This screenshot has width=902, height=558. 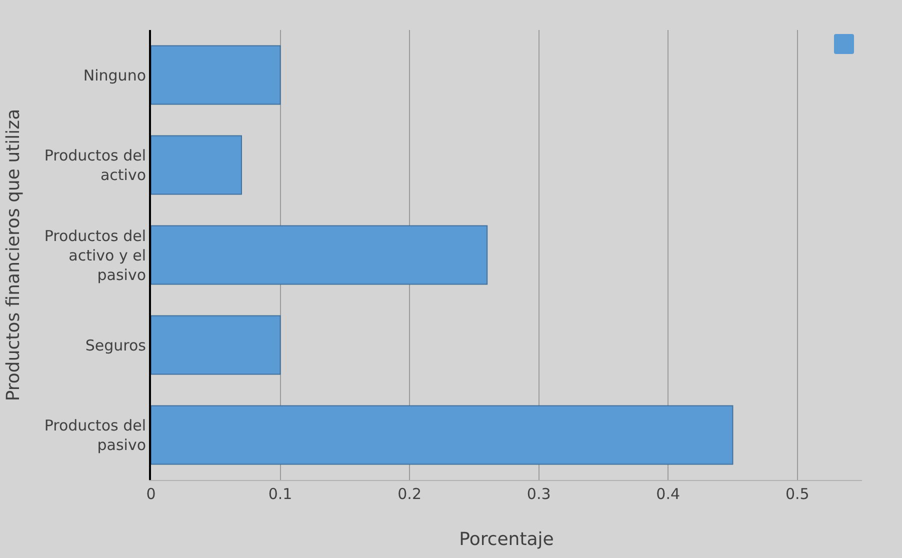 I want to click on y-tick-label: Productos del activo y el pasivo, so click(x=95, y=255).